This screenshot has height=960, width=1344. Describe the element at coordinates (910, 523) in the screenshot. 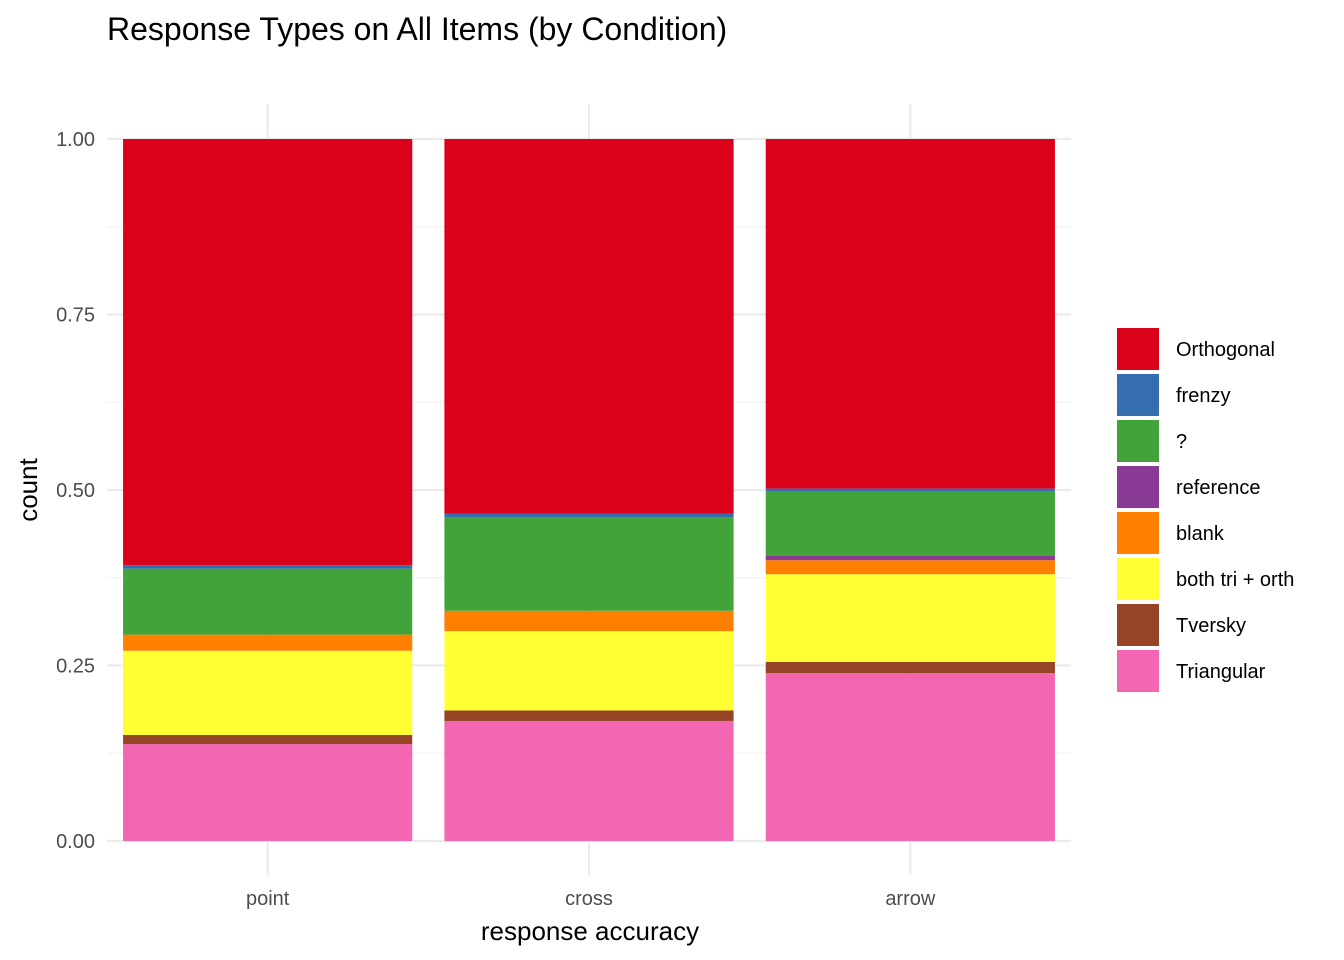

I see `bar-segment-arrow-` at that location.